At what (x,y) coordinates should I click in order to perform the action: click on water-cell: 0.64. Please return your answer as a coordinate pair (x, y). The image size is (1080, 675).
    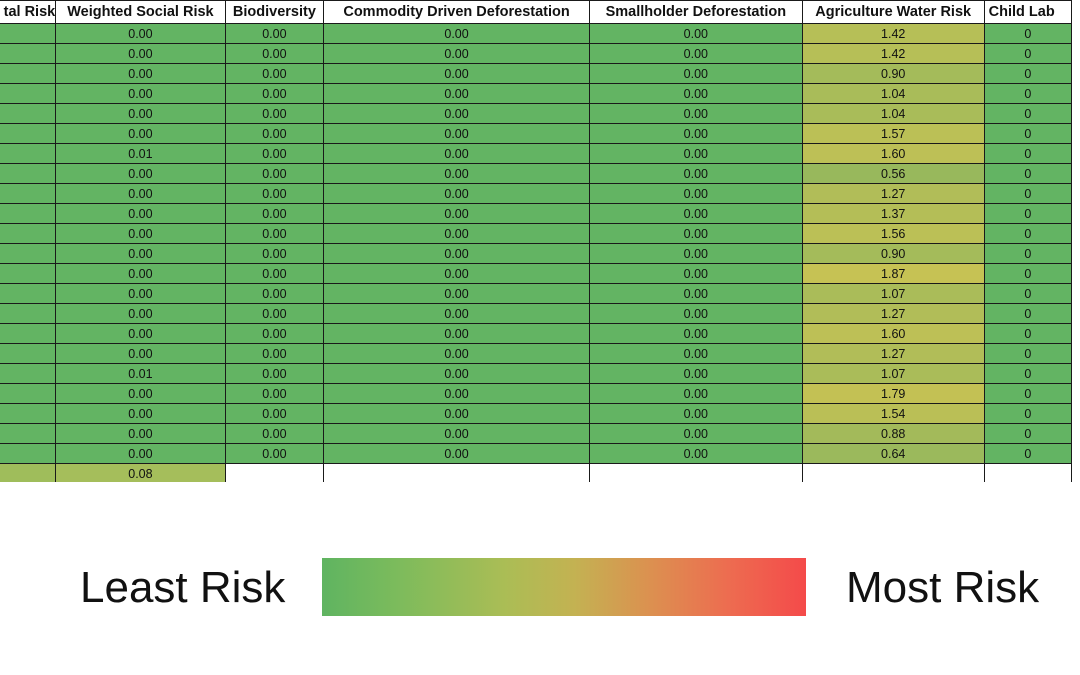
    Looking at the image, I should click on (893, 453).